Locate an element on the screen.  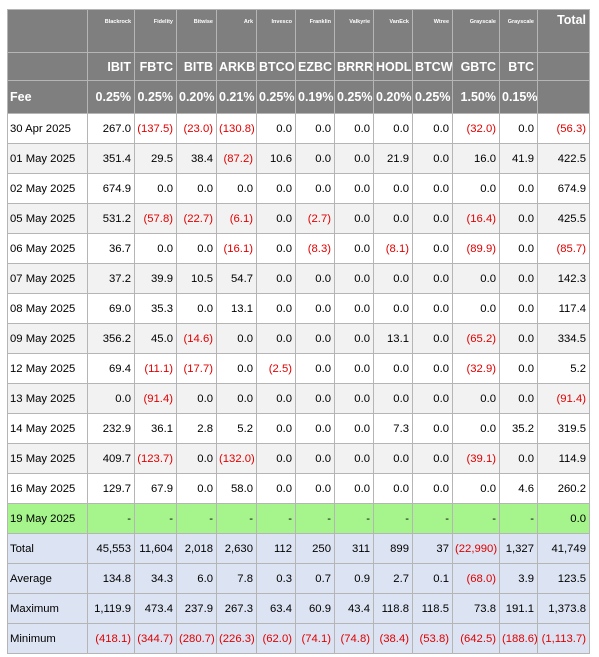
date-cell: 14 May 2025 is located at coordinates (47, 428).